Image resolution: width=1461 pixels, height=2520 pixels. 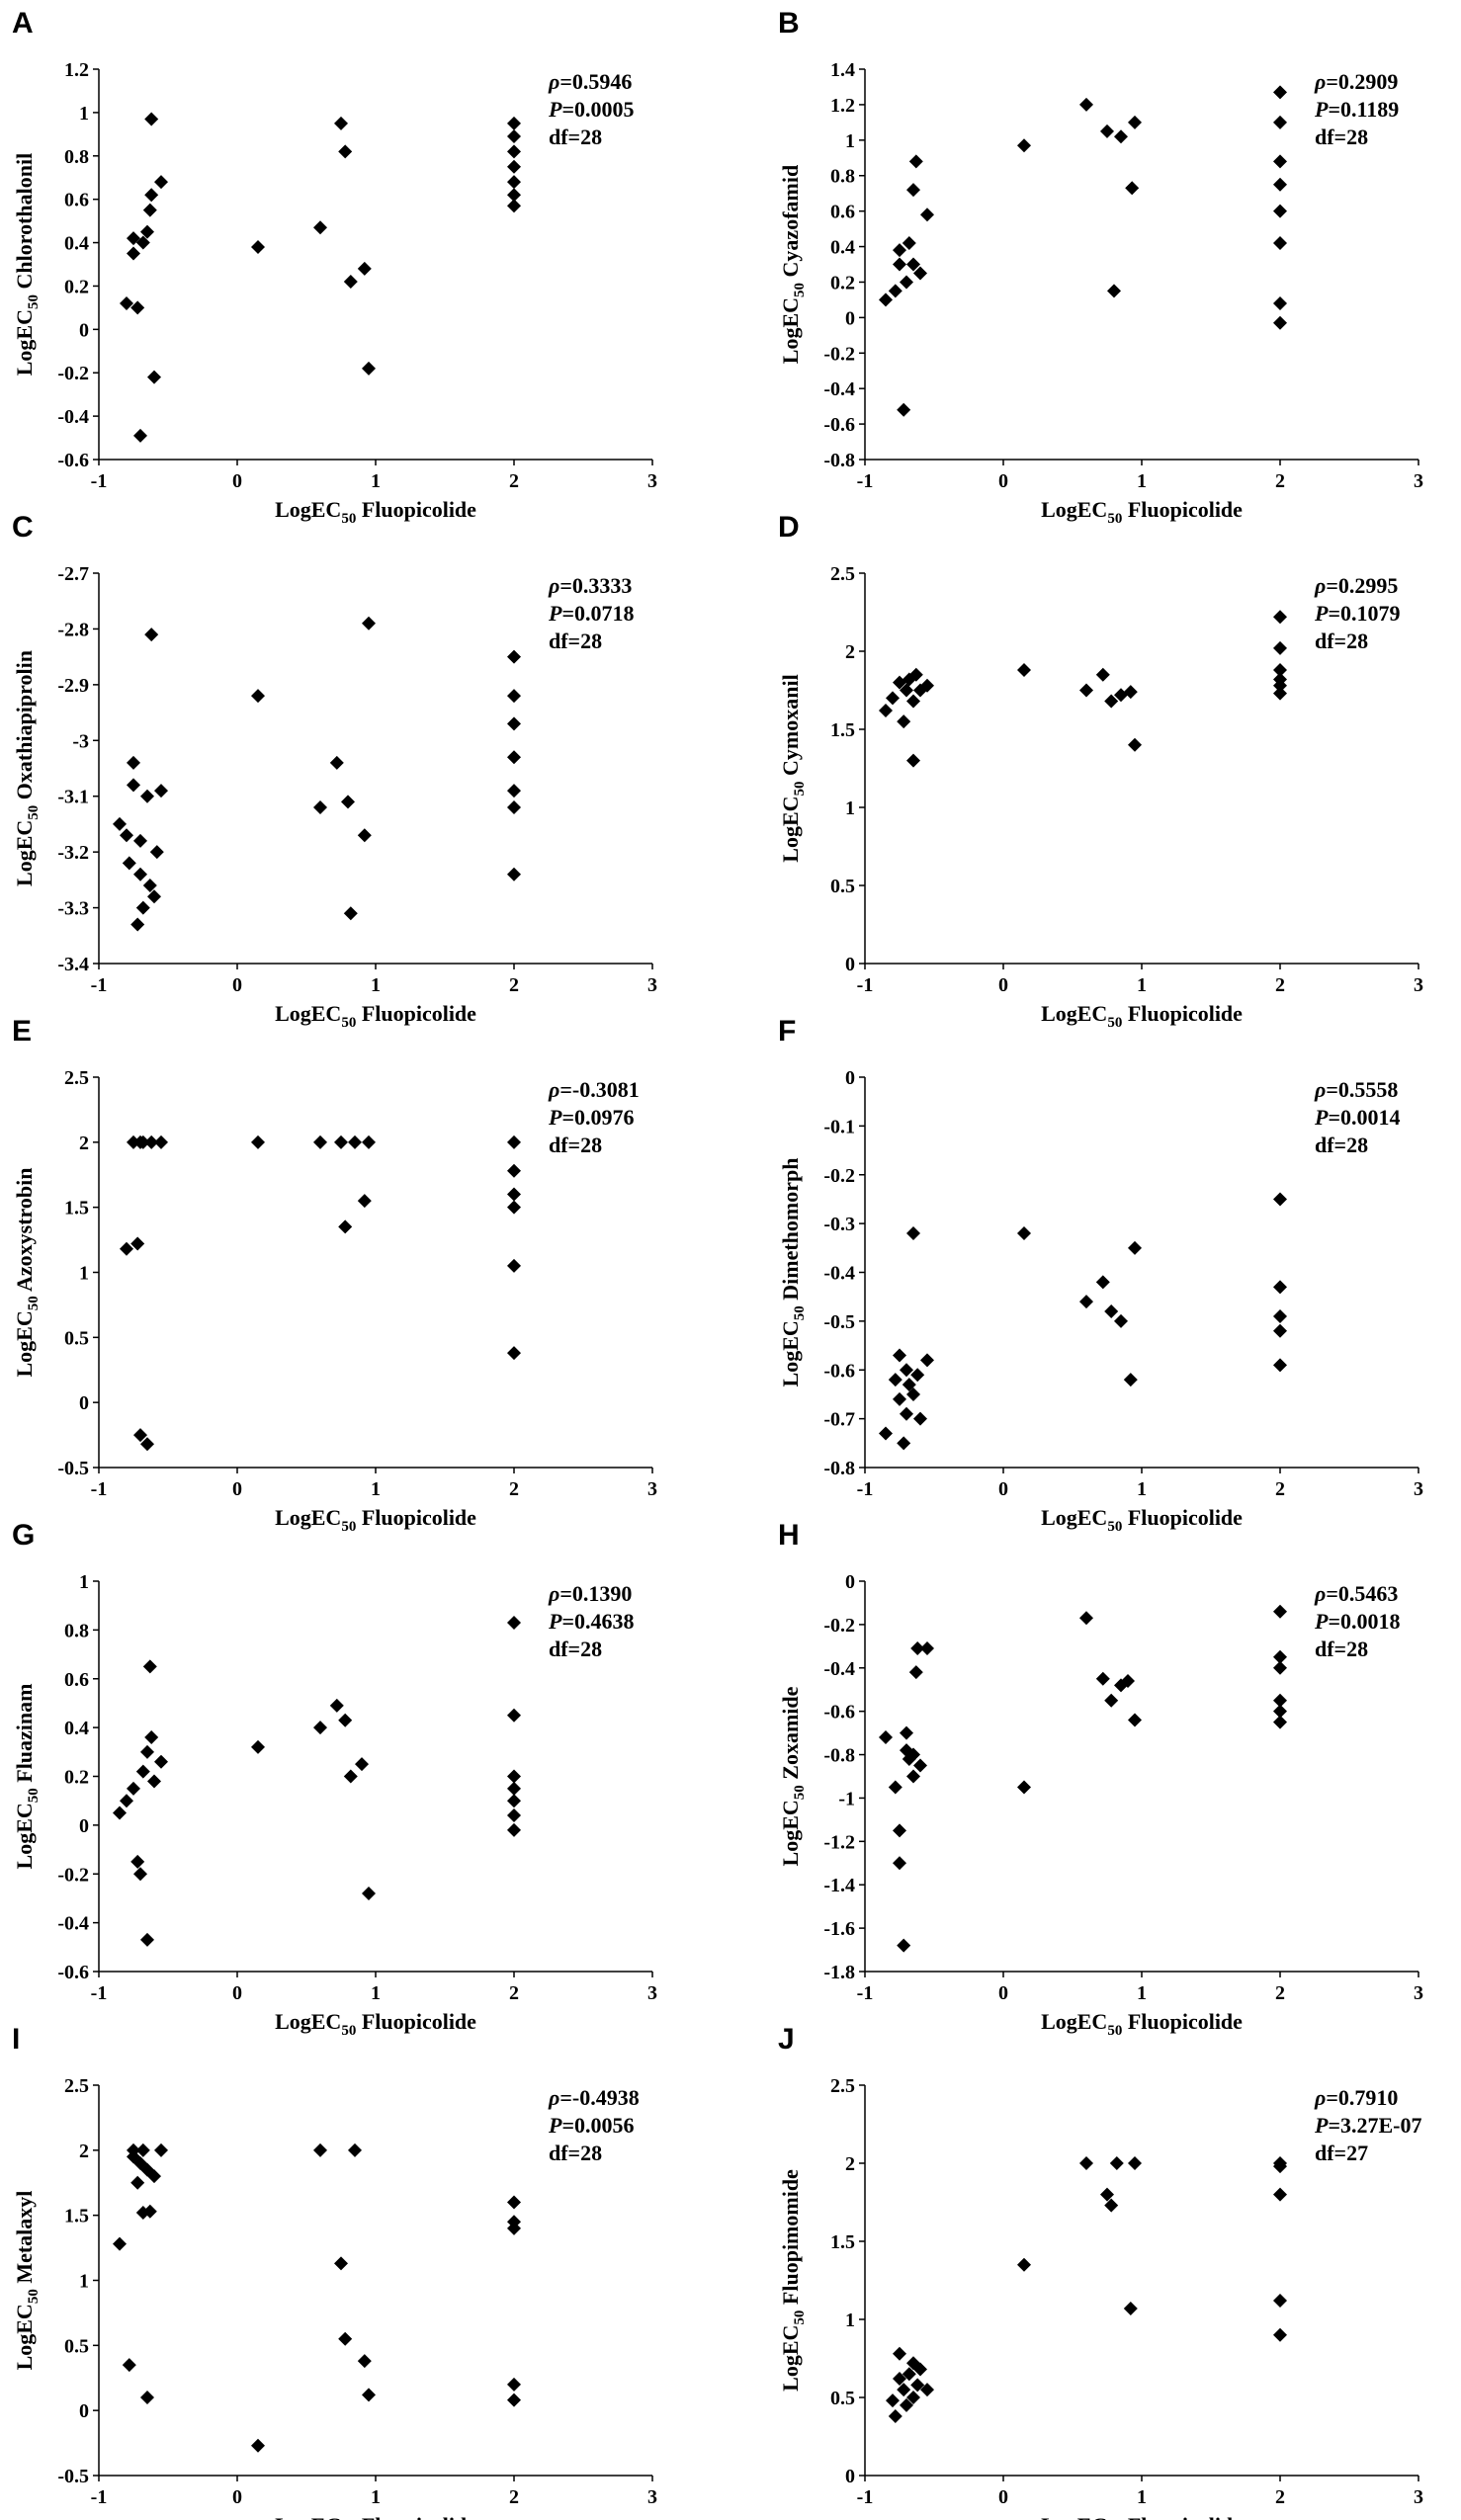 I want to click on panel-H-x-title: LogEC50 Fluopicolide, so click(x=1142, y=2024).